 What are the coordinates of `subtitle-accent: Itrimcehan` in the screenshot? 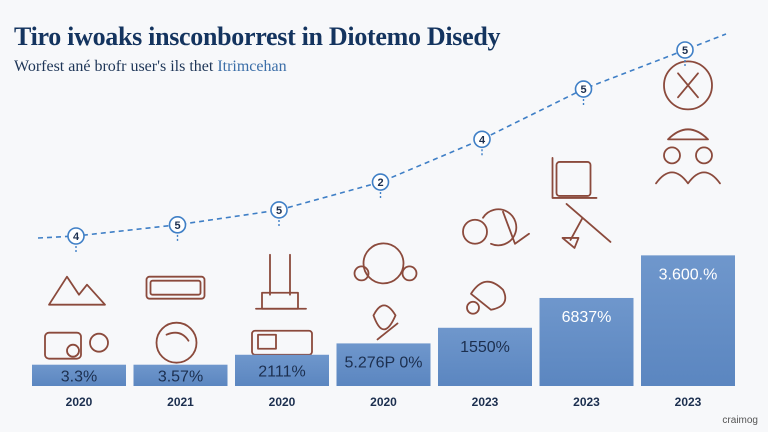 It's located at (252, 66).